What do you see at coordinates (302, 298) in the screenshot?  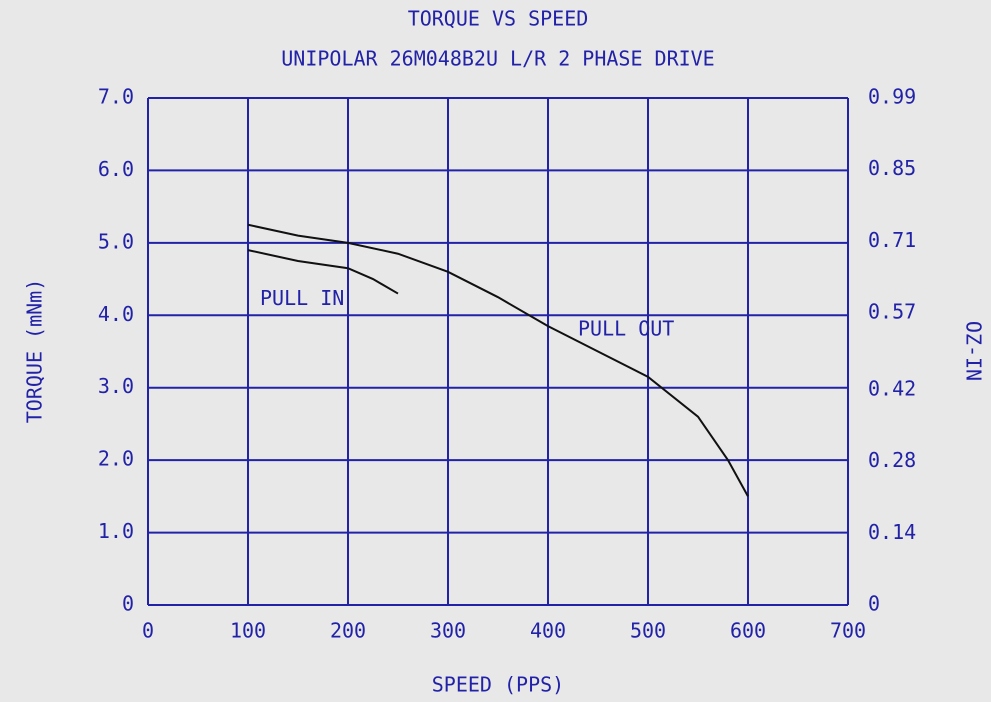 I see `series-label: PULL IN` at bounding box center [302, 298].